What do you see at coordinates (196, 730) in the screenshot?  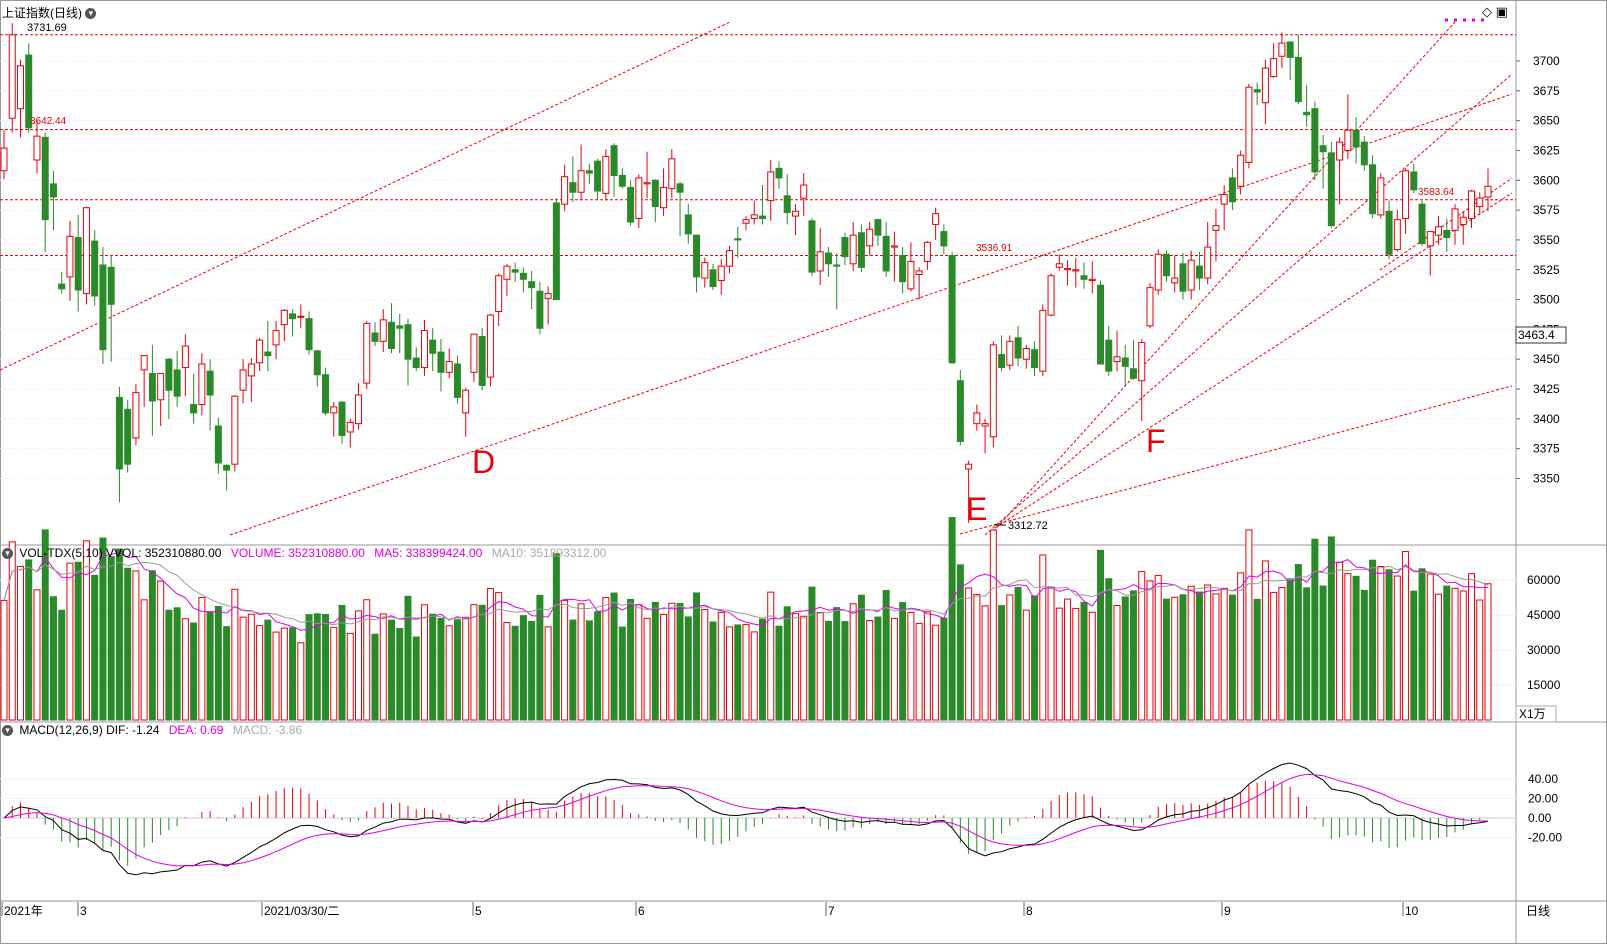 I see `dea-label: DEA: 0.69` at bounding box center [196, 730].